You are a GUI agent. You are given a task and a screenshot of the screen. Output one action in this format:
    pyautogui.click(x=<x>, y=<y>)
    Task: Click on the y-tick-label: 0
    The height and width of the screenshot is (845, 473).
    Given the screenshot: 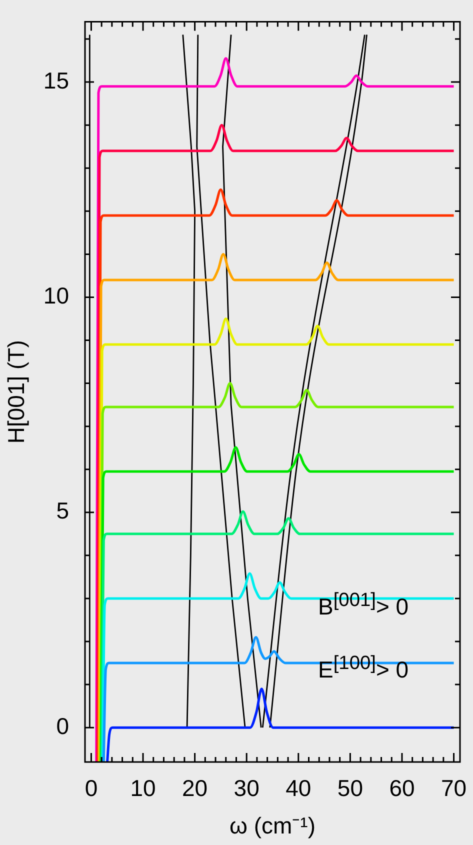 What is the action you would take?
    pyautogui.click(x=62, y=725)
    